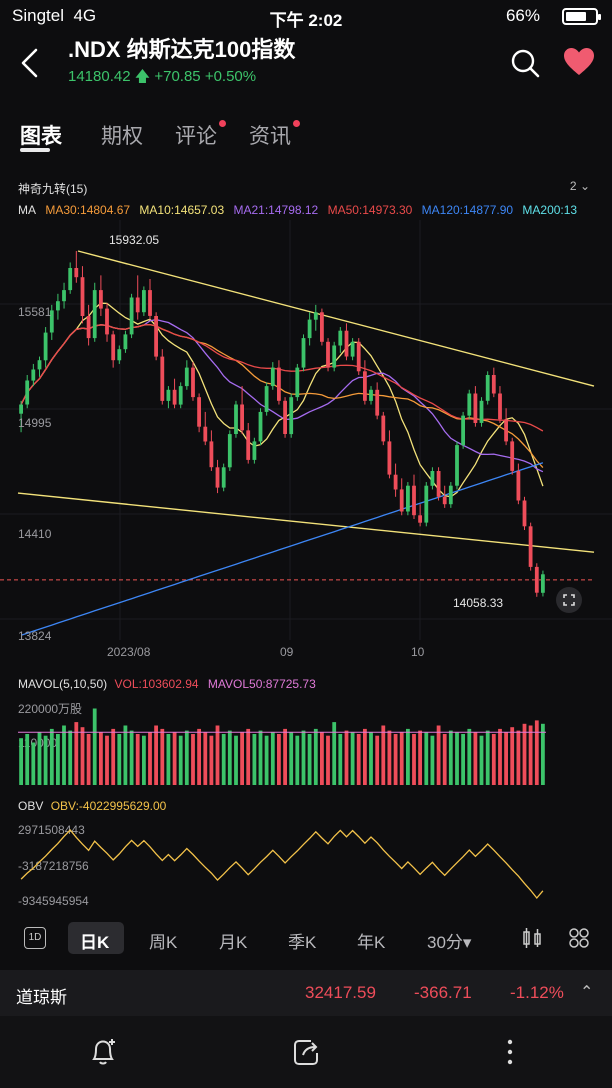 This screenshot has width=612, height=1088. Describe the element at coordinates (31, 63) in the screenshot. I see `back-button` at that location.